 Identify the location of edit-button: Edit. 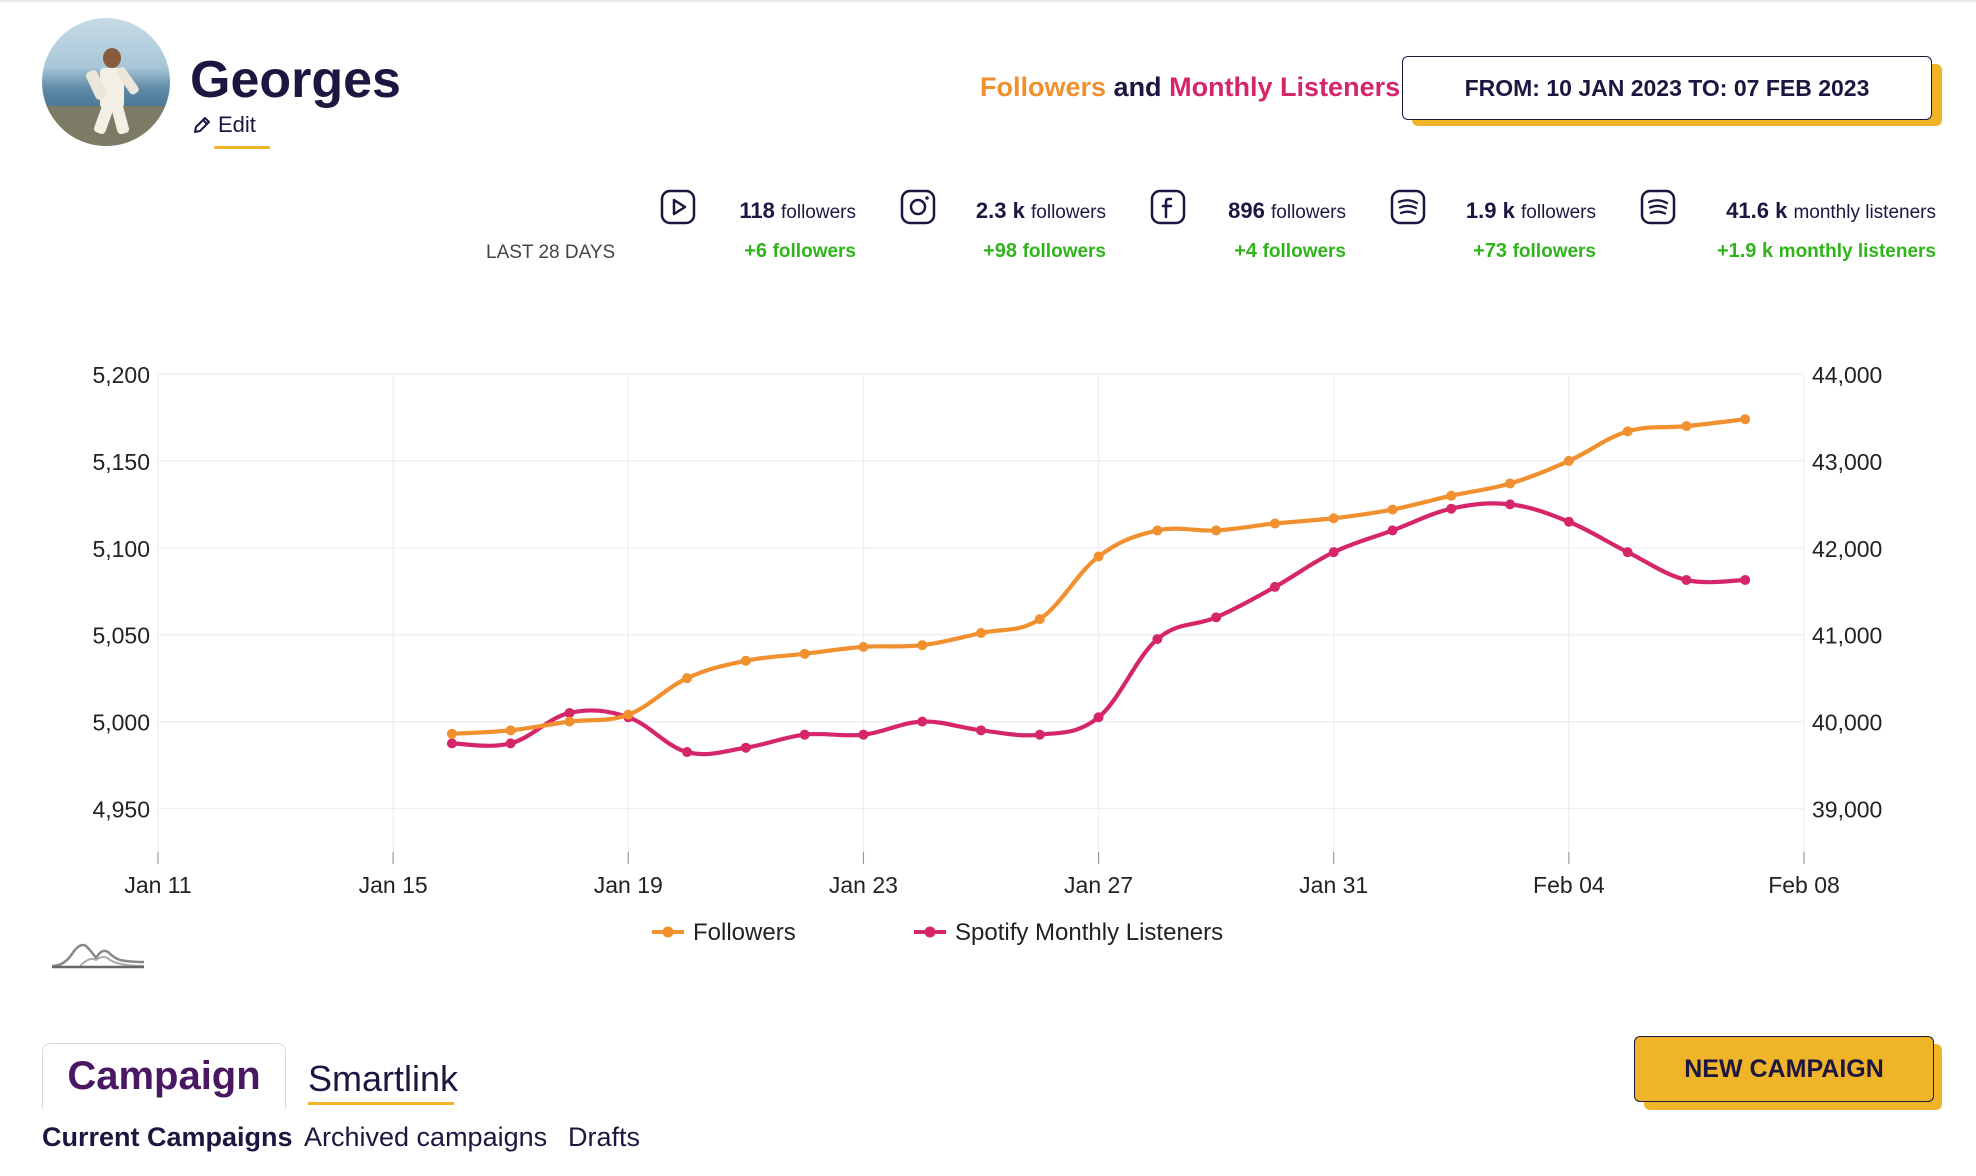
(224, 125).